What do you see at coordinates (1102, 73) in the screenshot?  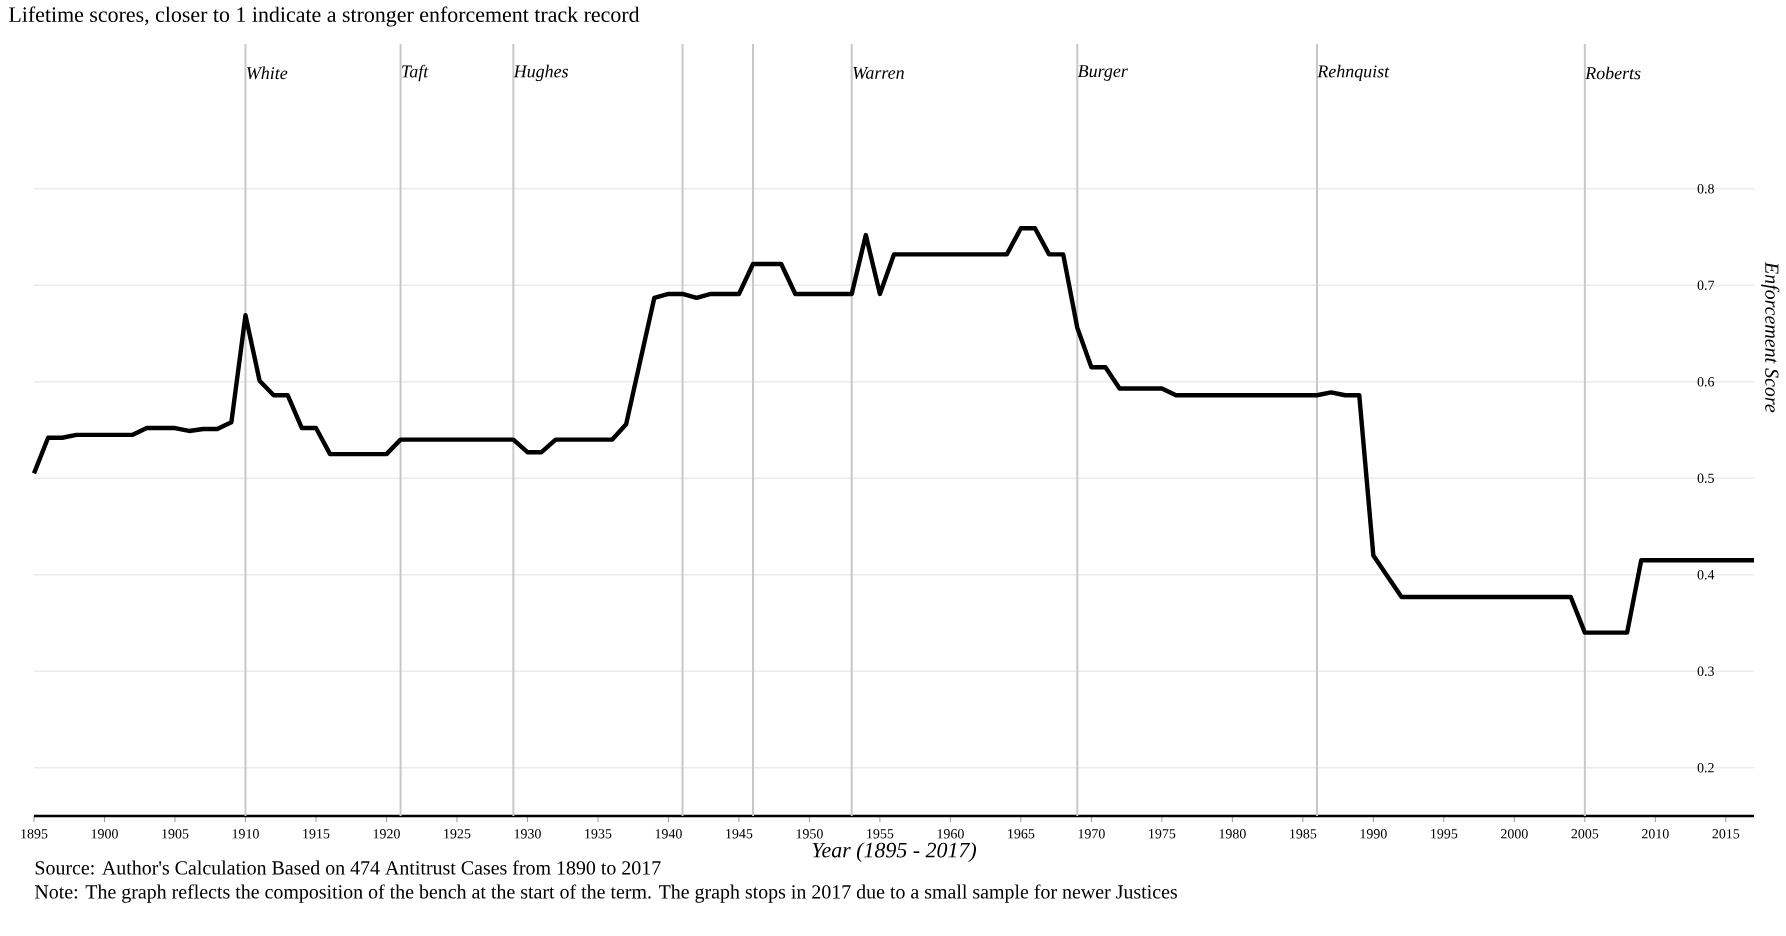 I see `ref-line-label: Burger` at bounding box center [1102, 73].